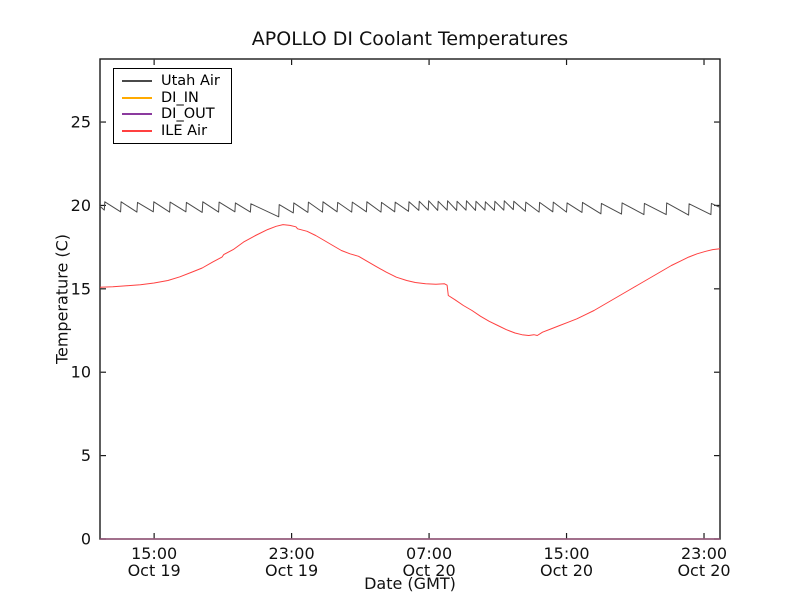 The width and height of the screenshot is (800, 600). What do you see at coordinates (81, 122) in the screenshot?
I see `y-tick-label: 25` at bounding box center [81, 122].